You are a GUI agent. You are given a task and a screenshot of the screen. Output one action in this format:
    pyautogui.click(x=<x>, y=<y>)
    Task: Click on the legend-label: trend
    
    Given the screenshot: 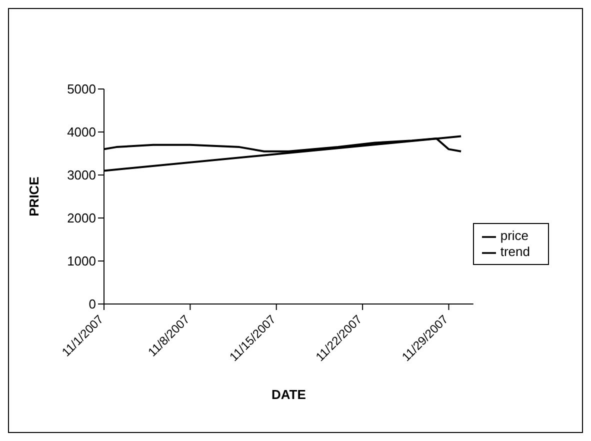 What is the action you would take?
    pyautogui.click(x=515, y=251)
    